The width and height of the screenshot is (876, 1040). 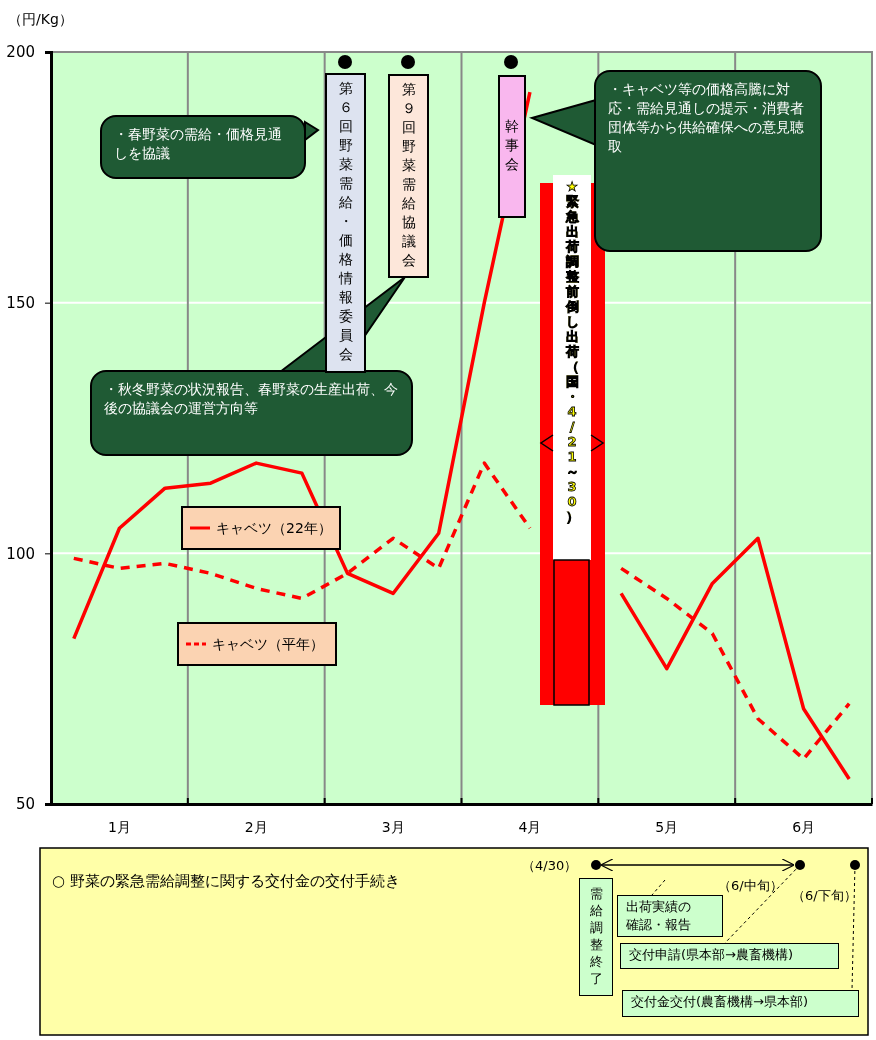 What do you see at coordinates (708, 161) in the screenshot?
I see `speech-bubble: ・キャベツ等の価格高騰に対応・需給見通しの提示・消費者団体等から供給確保への意見聴取` at bounding box center [708, 161].